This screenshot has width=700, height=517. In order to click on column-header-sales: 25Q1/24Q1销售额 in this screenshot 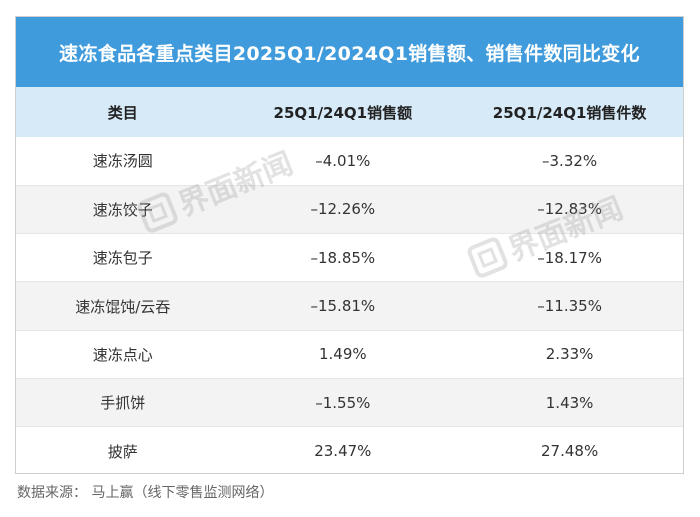, I will do `click(343, 112)`.